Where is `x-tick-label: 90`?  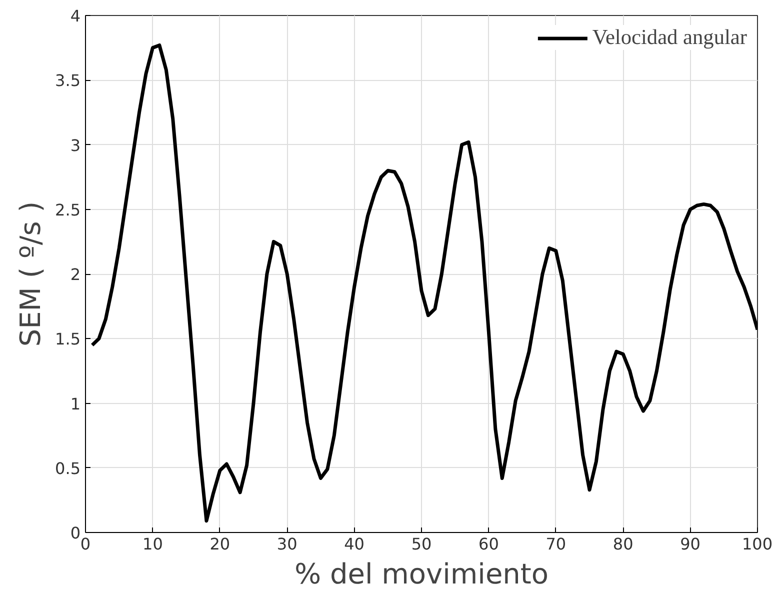 x-tick-label: 90 is located at coordinates (690, 544).